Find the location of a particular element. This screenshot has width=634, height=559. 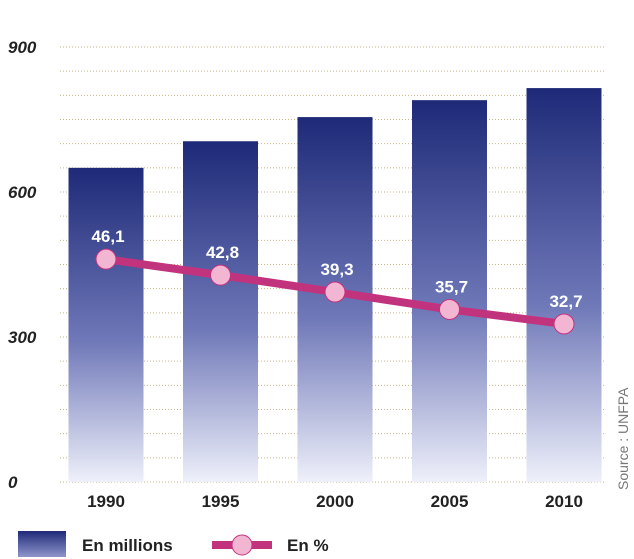

legend-bar-swatch is located at coordinates (42, 544).